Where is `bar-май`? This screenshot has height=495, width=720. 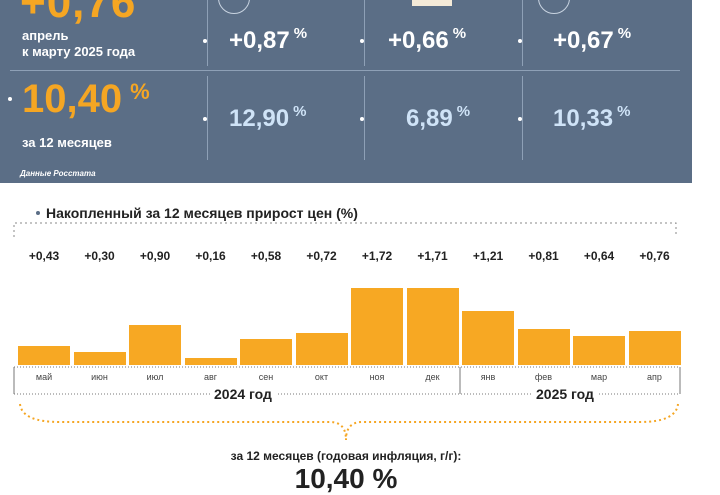 bar-май is located at coordinates (44, 355).